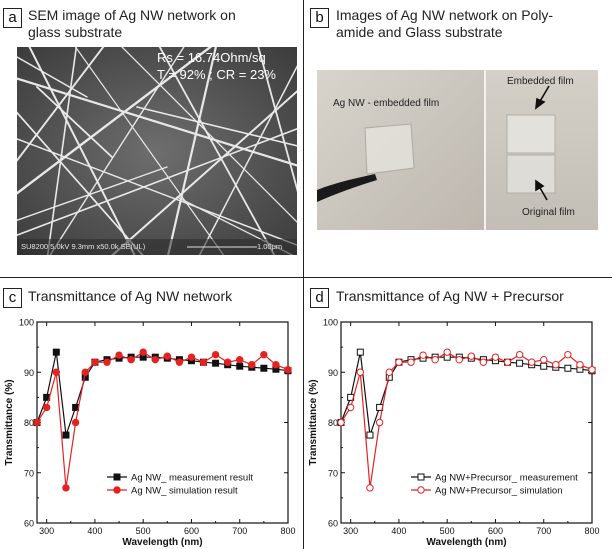 This screenshot has height=549, width=612. What do you see at coordinates (75, 32) in the screenshot?
I see `panel-a-title-line2: glass substrate` at bounding box center [75, 32].